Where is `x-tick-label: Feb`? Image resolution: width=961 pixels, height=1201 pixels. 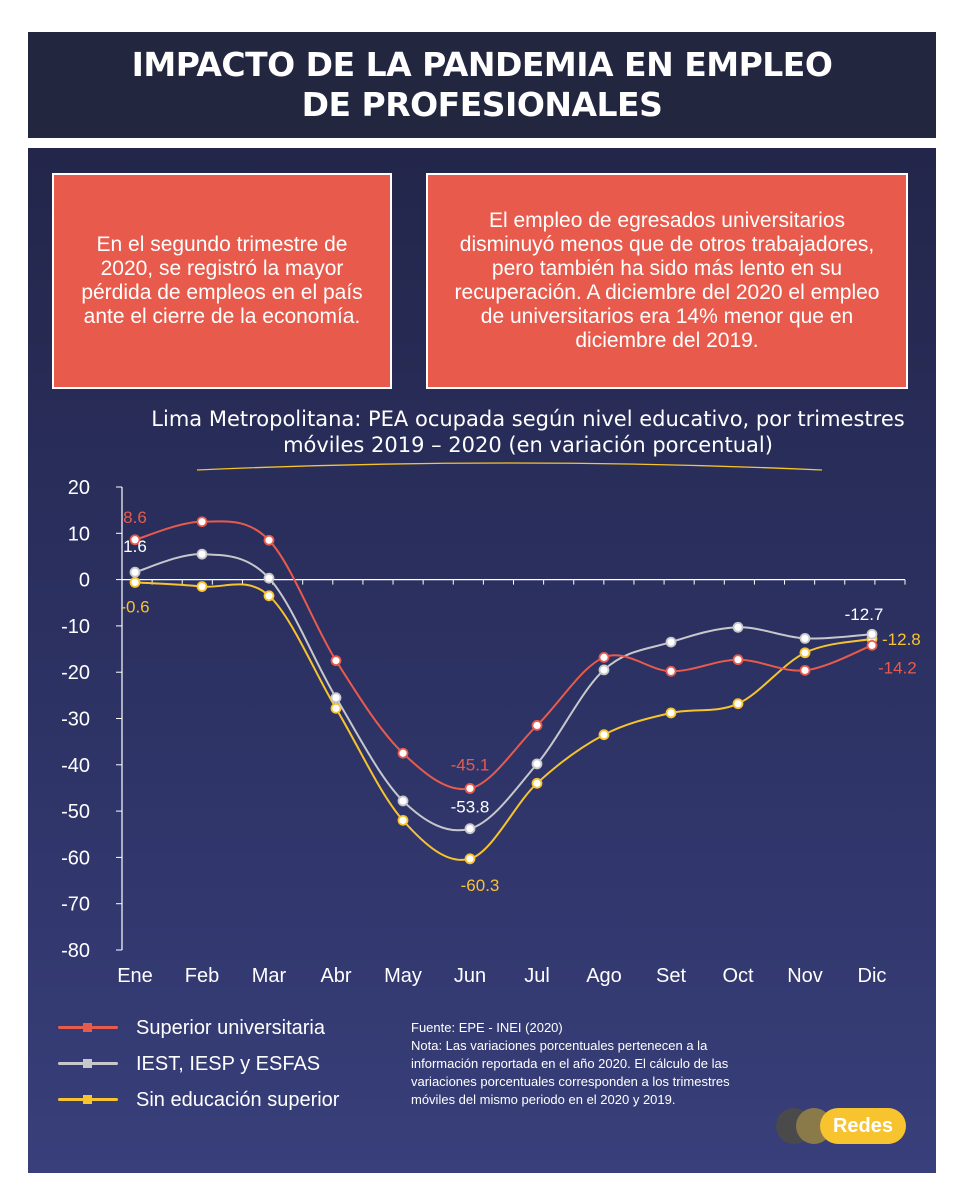 x-tick-label: Feb is located at coordinates (202, 976).